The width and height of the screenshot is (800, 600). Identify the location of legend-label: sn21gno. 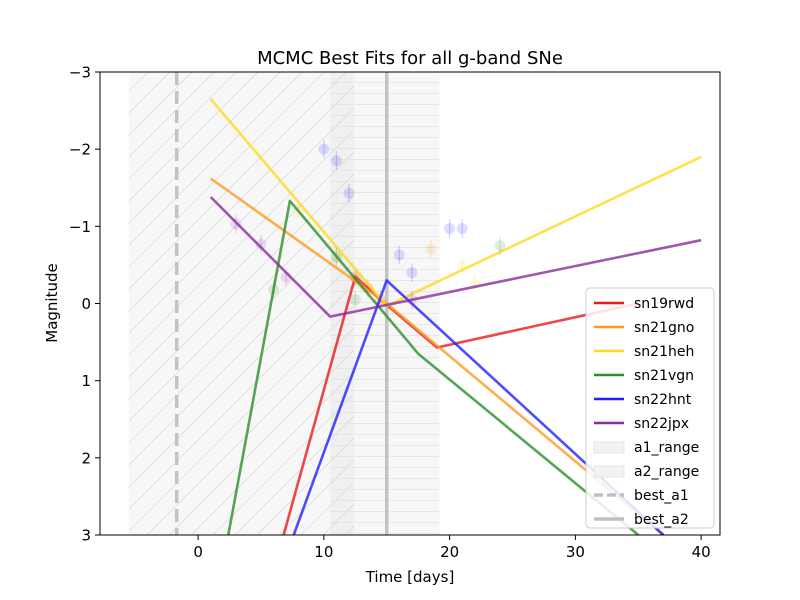
(664, 328).